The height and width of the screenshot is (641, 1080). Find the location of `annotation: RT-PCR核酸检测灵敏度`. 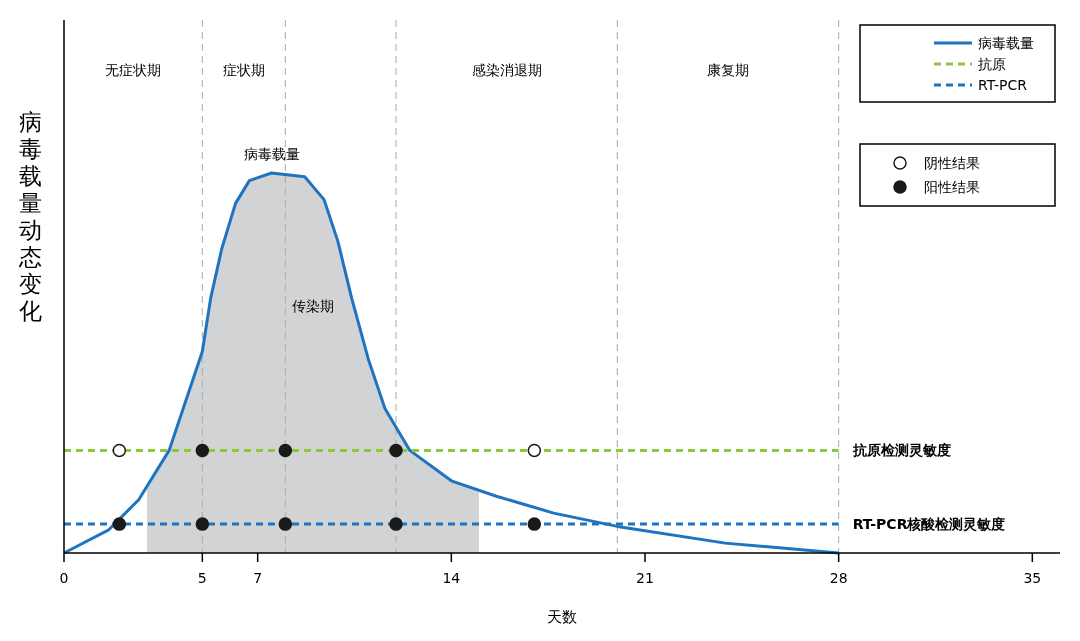

annotation: RT-PCR核酸检测灵敏度 is located at coordinates (929, 524).